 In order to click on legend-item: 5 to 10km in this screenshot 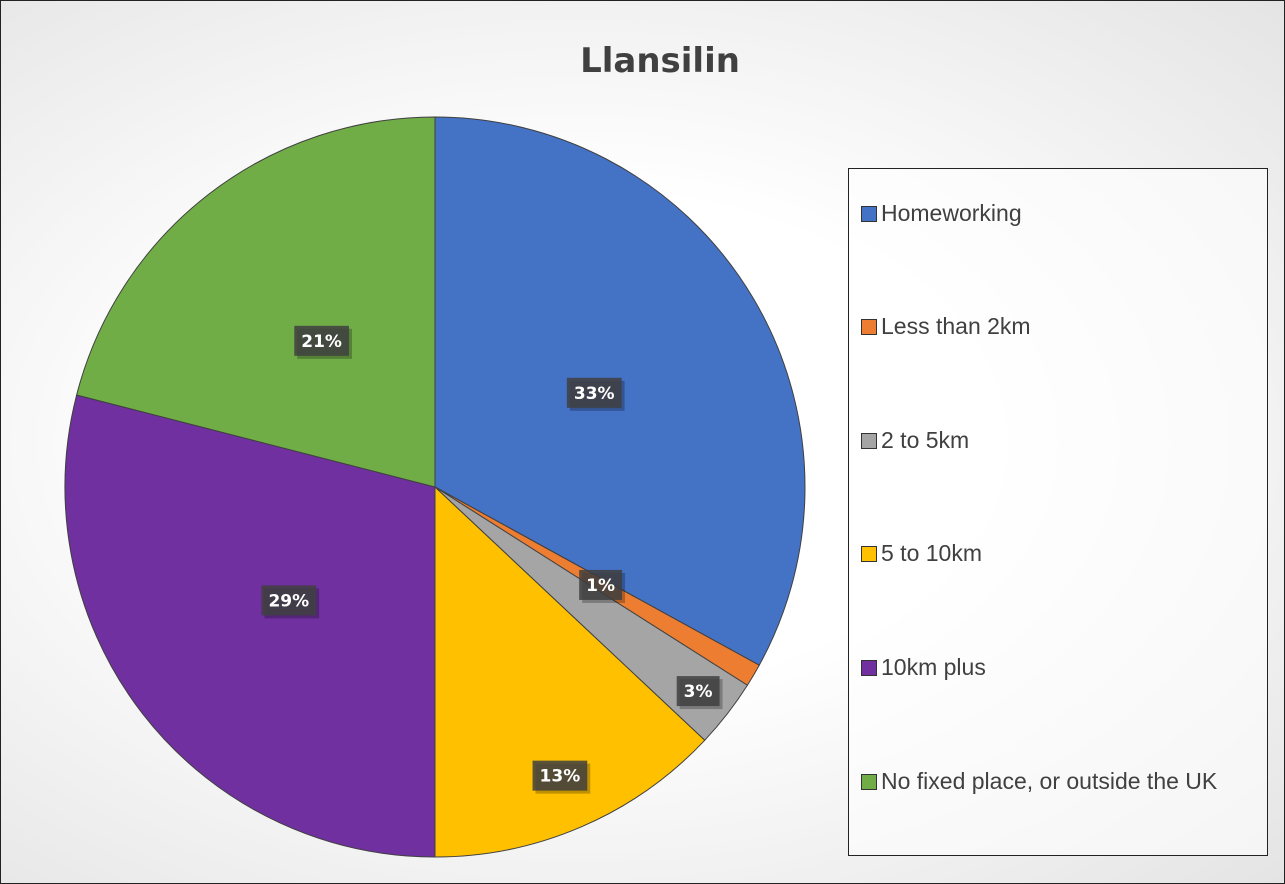, I will do `click(1061, 553)`.